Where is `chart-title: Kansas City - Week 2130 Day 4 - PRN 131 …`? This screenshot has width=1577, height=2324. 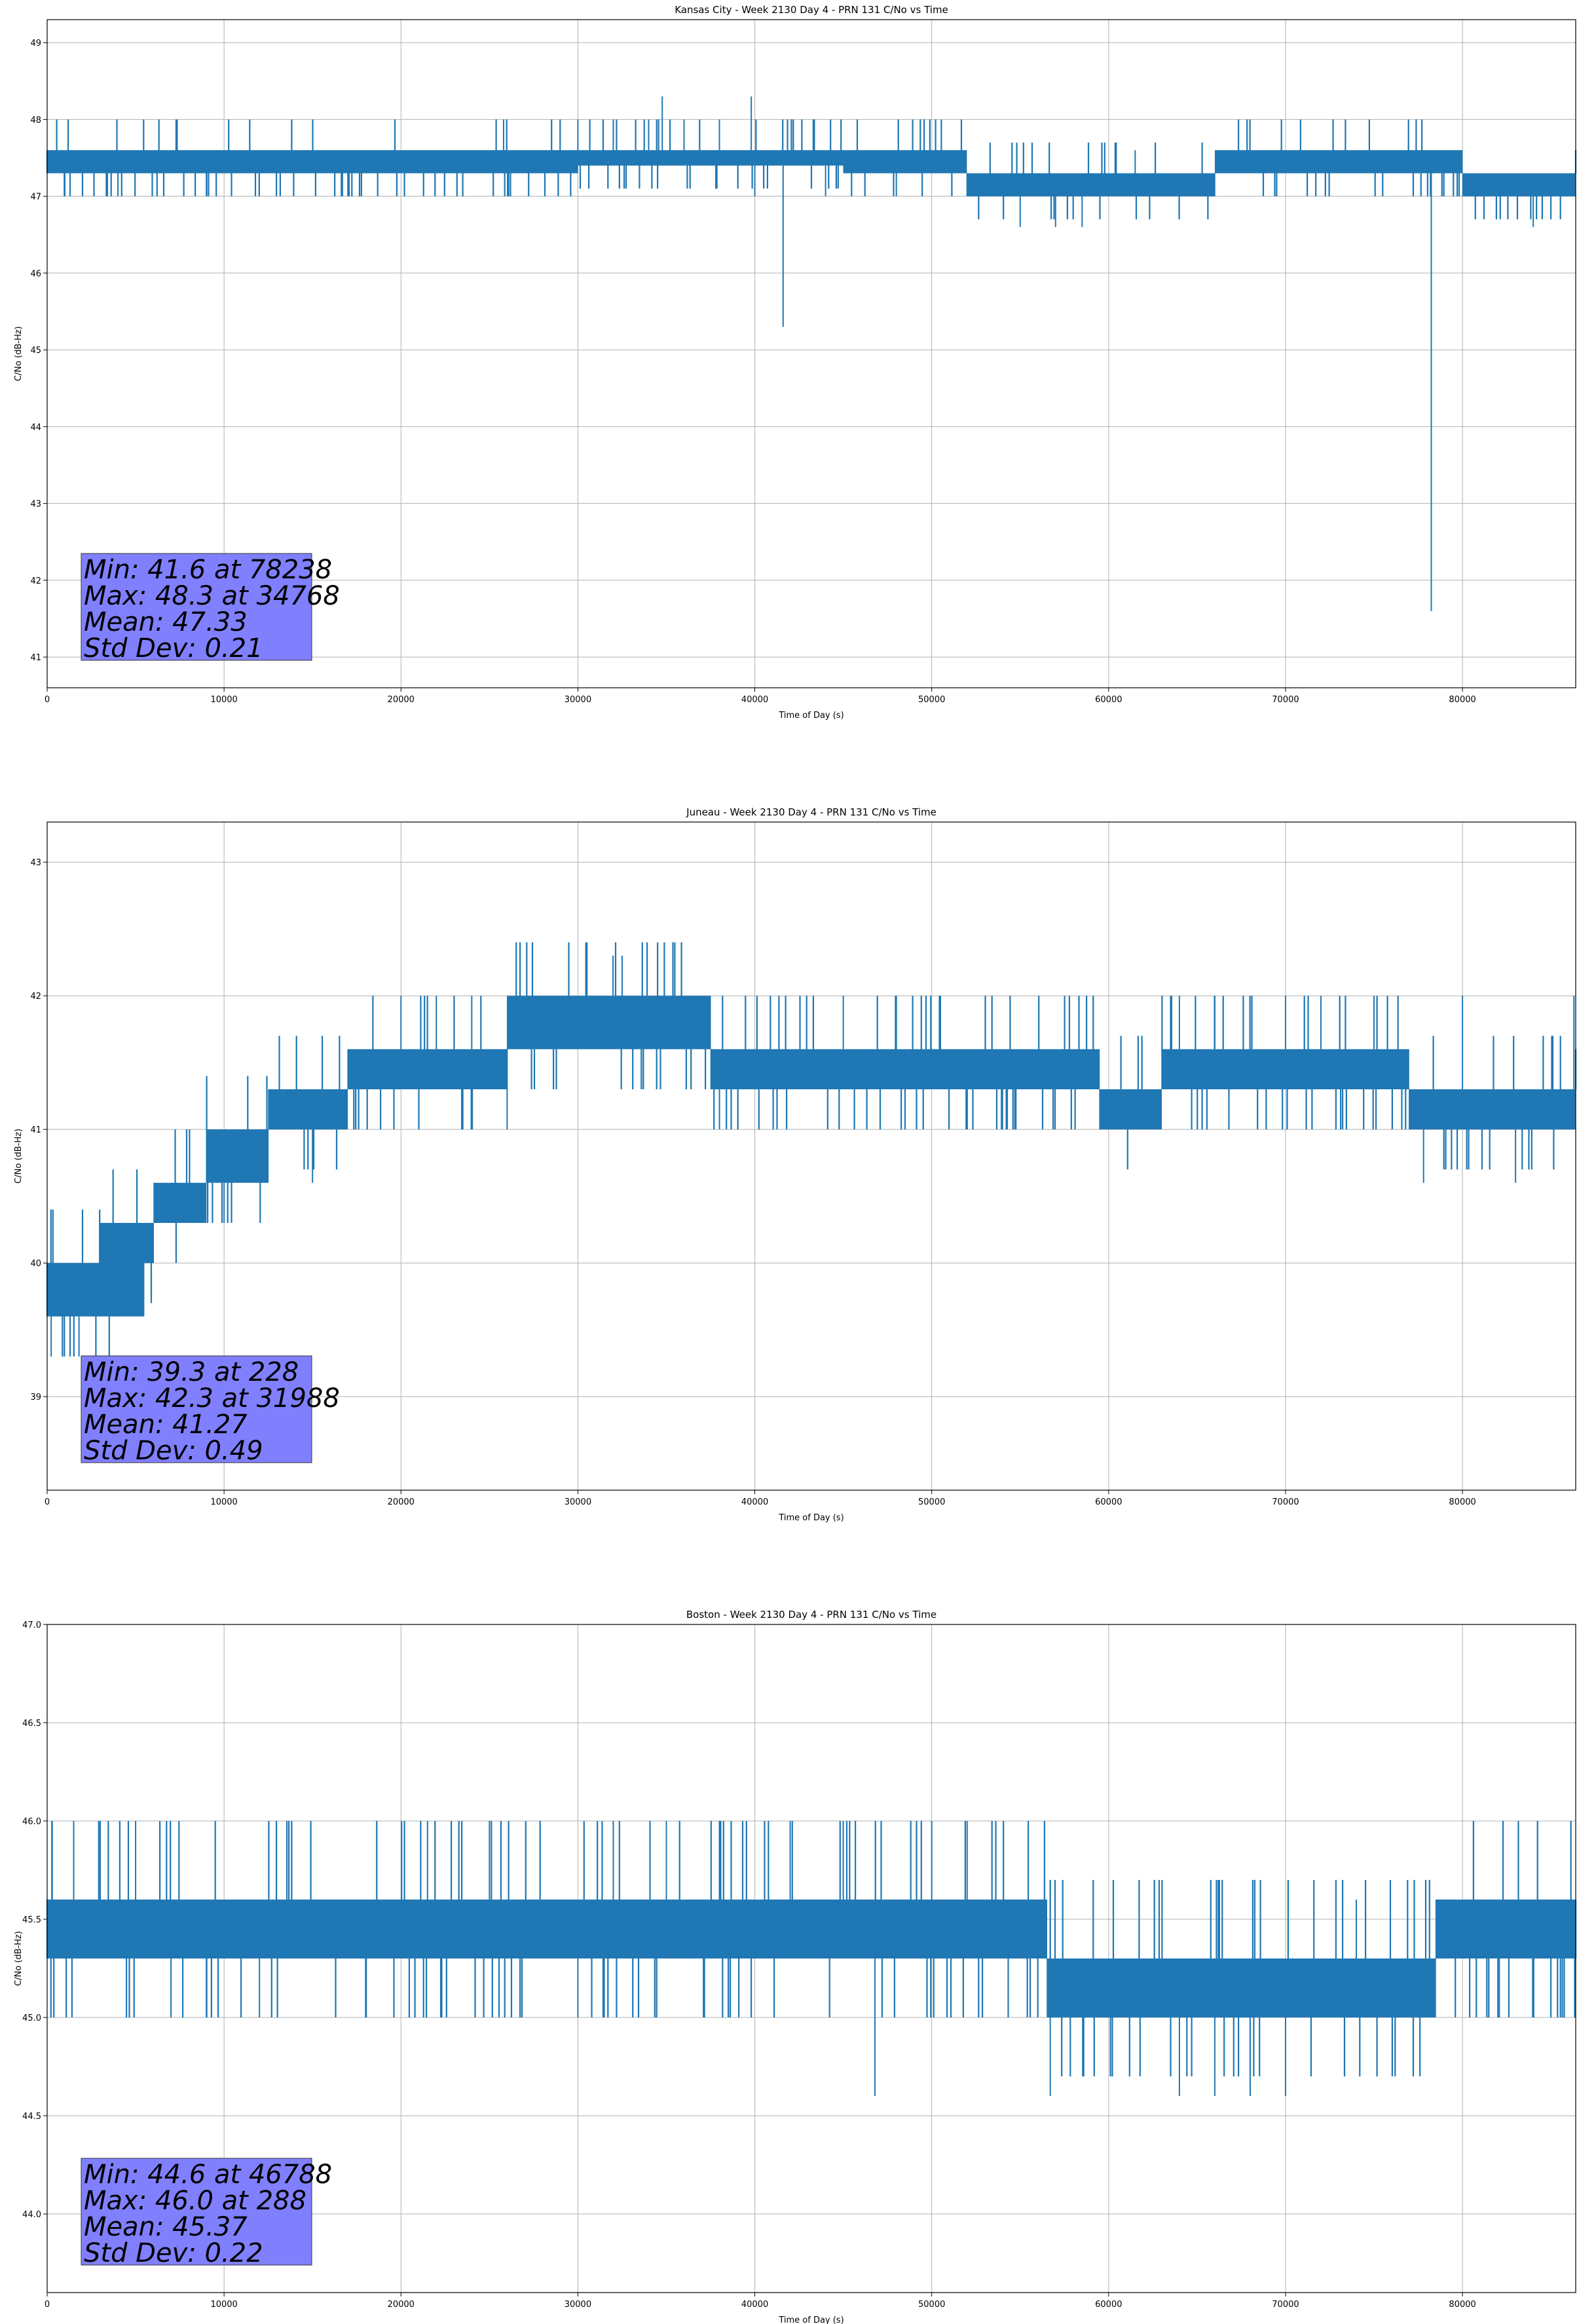
chart-title: Kansas City - Week 2130 Day 4 - PRN 131 … is located at coordinates (811, 10).